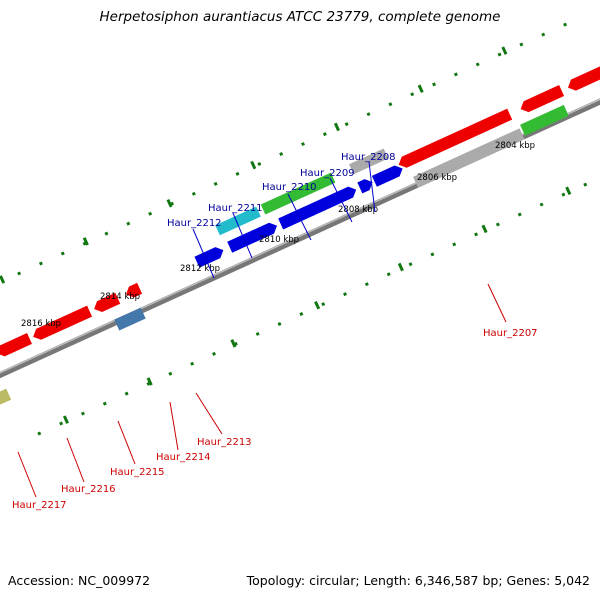 This screenshot has height=600, width=600. What do you see at coordinates (209, 256) in the screenshot?
I see `gene-blue-a` at bounding box center [209, 256].